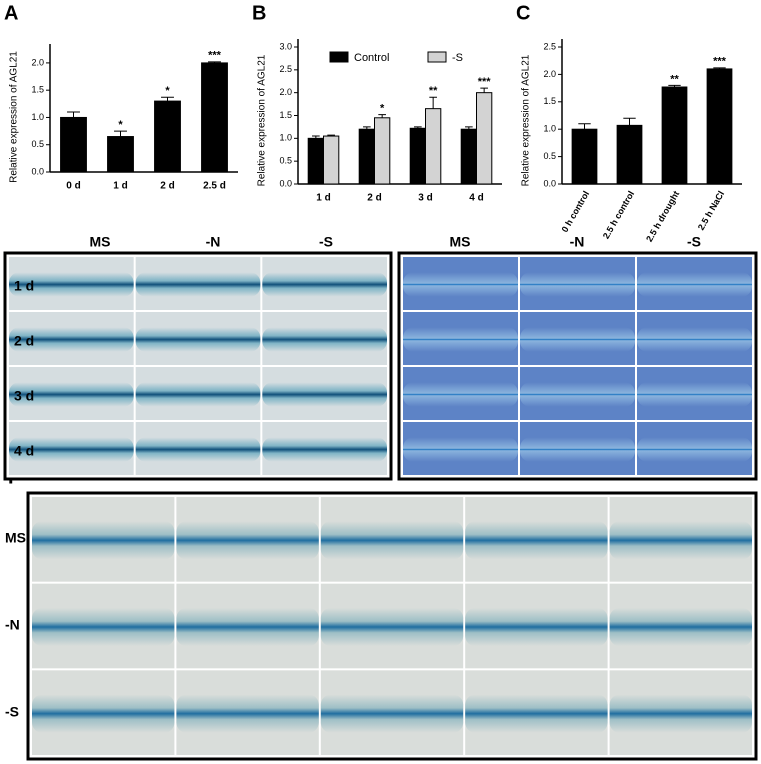 The height and width of the screenshot is (764, 761). Describe the element at coordinates (24, 341) in the screenshot. I see `row-label: 2 d` at that location.